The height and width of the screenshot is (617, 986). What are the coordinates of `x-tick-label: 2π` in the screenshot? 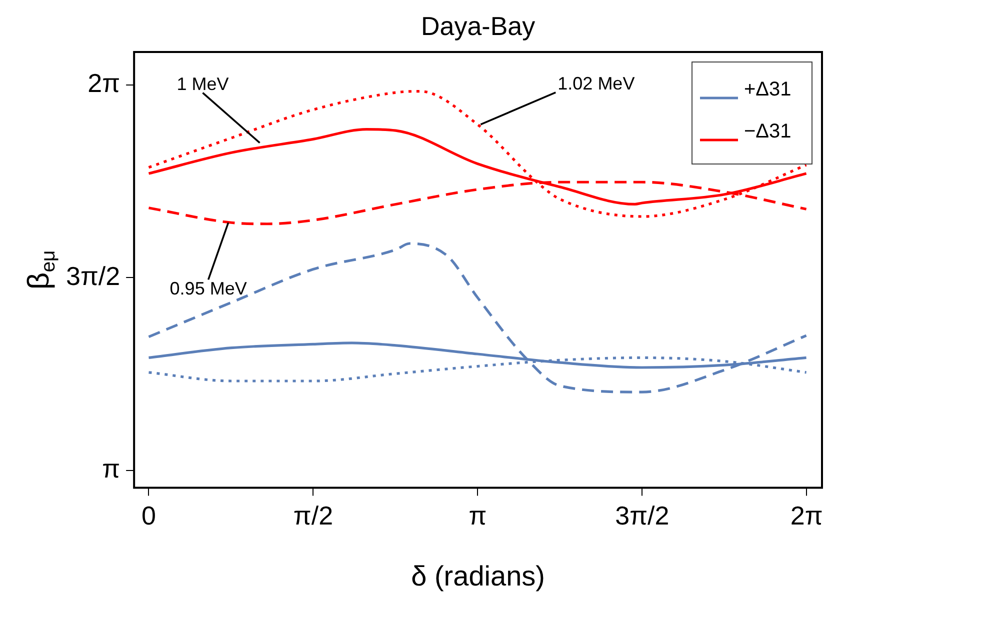 It's located at (806, 515).